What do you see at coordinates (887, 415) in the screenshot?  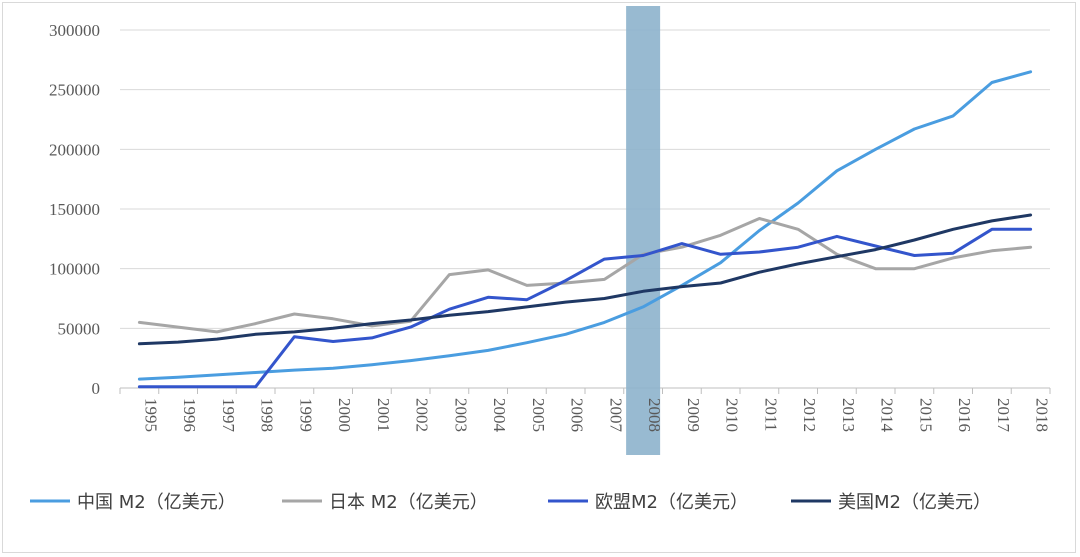 I see `x-tick-label: 2014` at bounding box center [887, 415].